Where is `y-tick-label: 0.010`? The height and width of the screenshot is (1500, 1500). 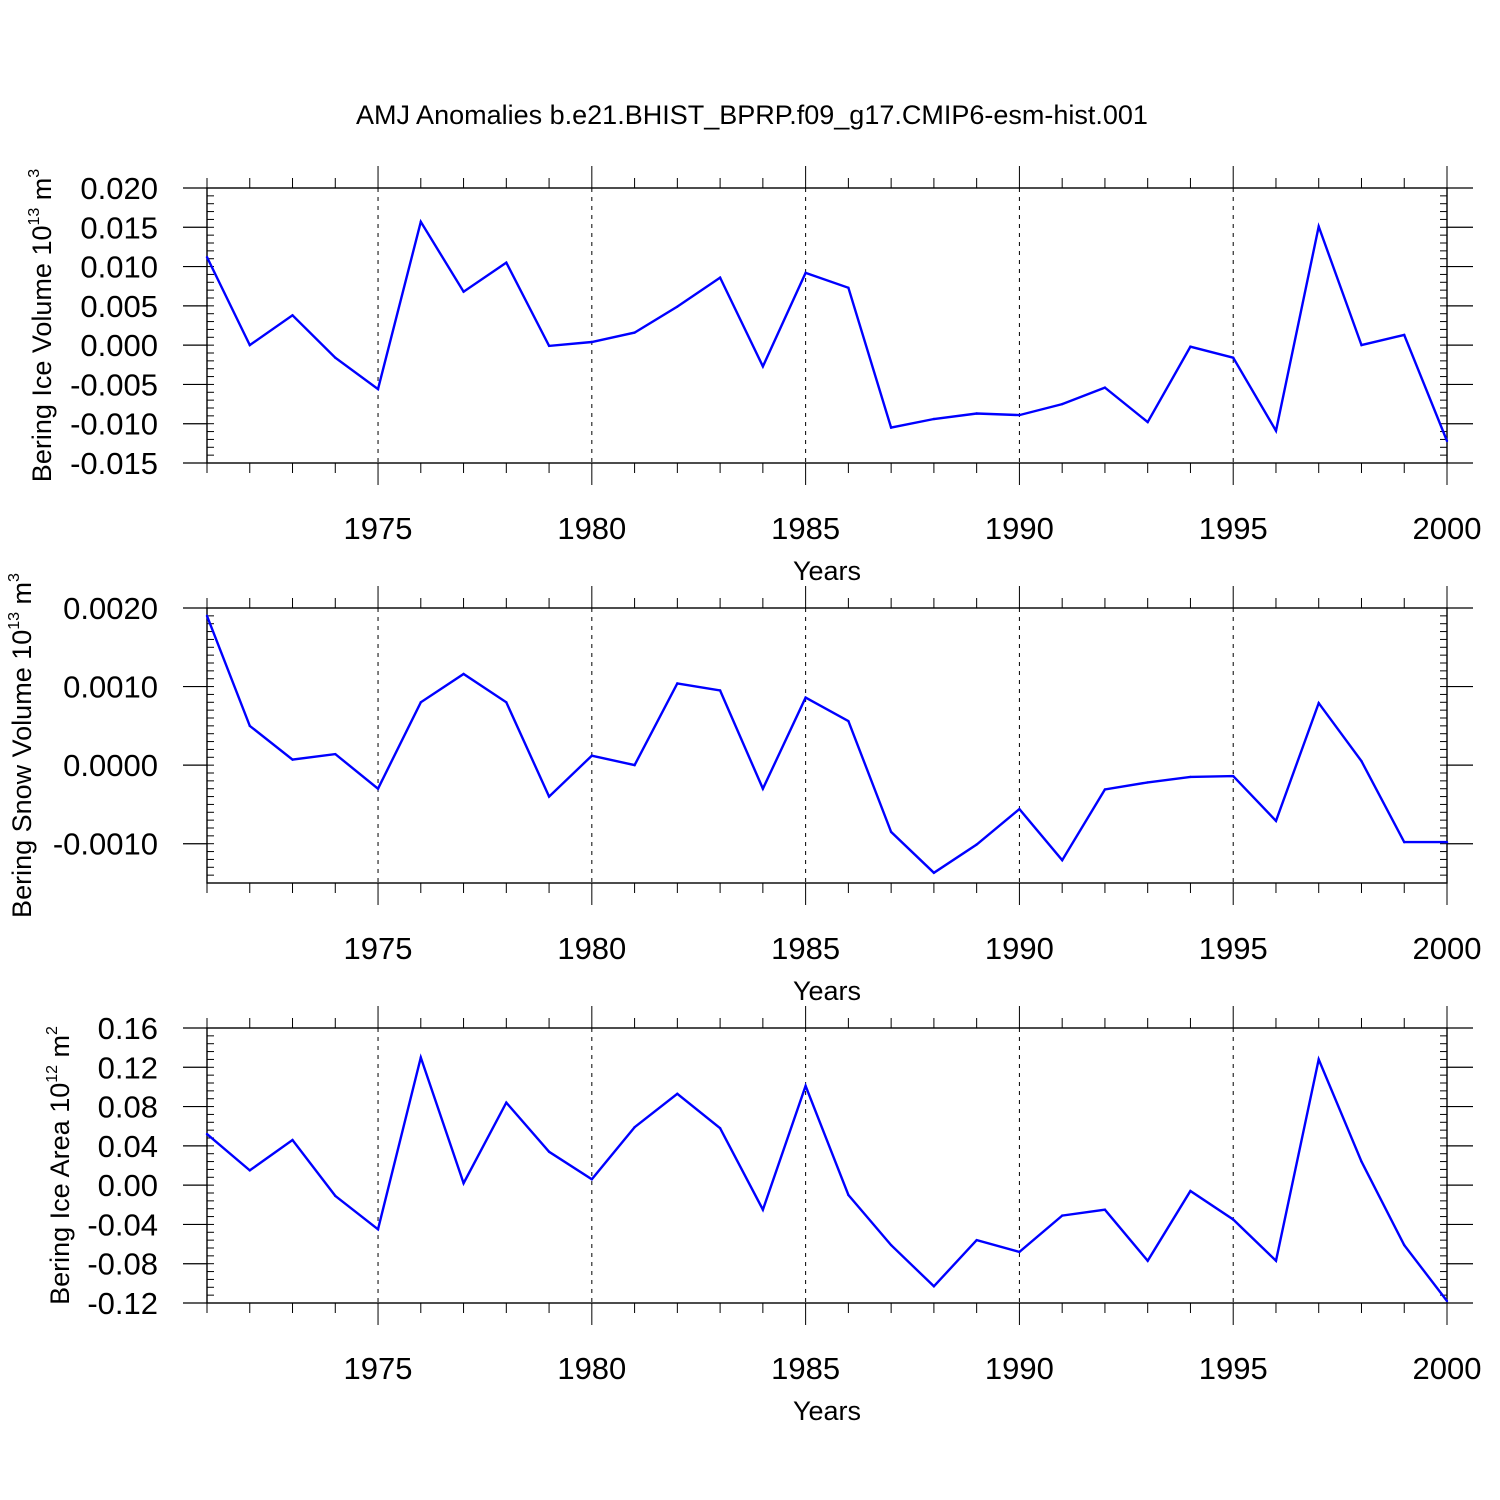 y-tick-label: 0.010 is located at coordinates (119, 267).